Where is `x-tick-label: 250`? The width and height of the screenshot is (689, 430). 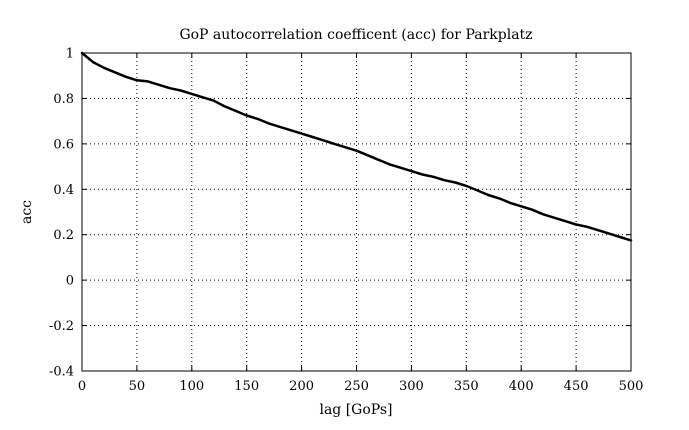 x-tick-label: 250 is located at coordinates (356, 386).